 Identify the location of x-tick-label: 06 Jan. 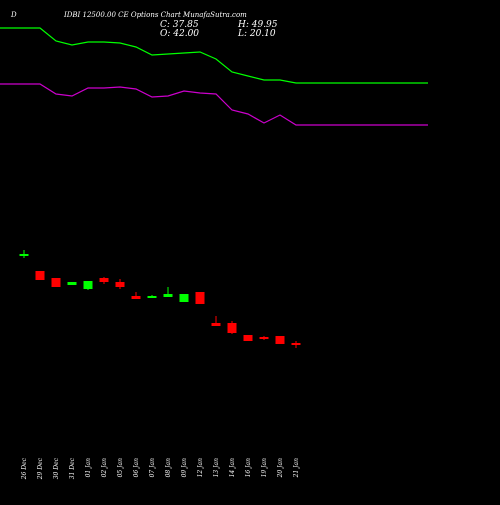
(136, 468).